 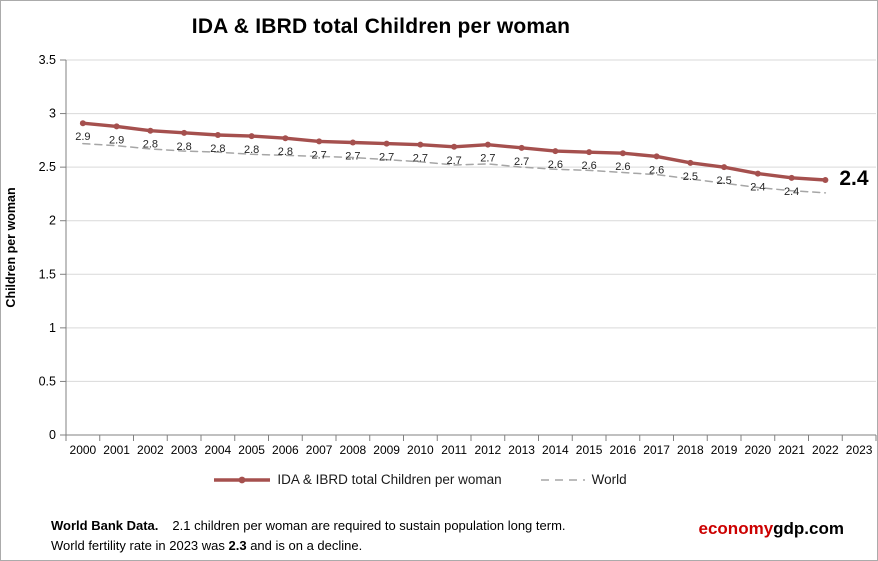 I want to click on economygdp-logo: economygdp.com, so click(x=771, y=529).